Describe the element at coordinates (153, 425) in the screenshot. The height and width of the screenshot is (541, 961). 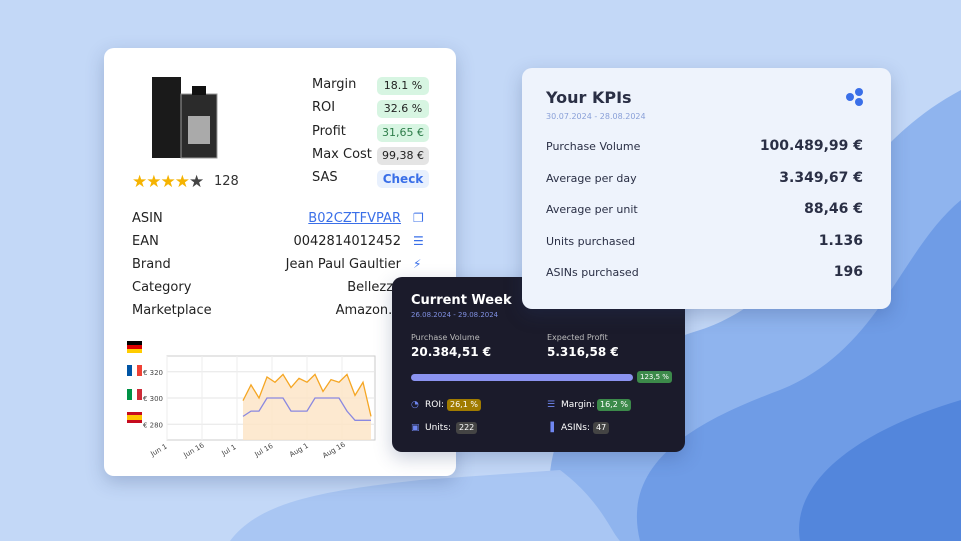
I see `y-tick-label: € 280` at that location.